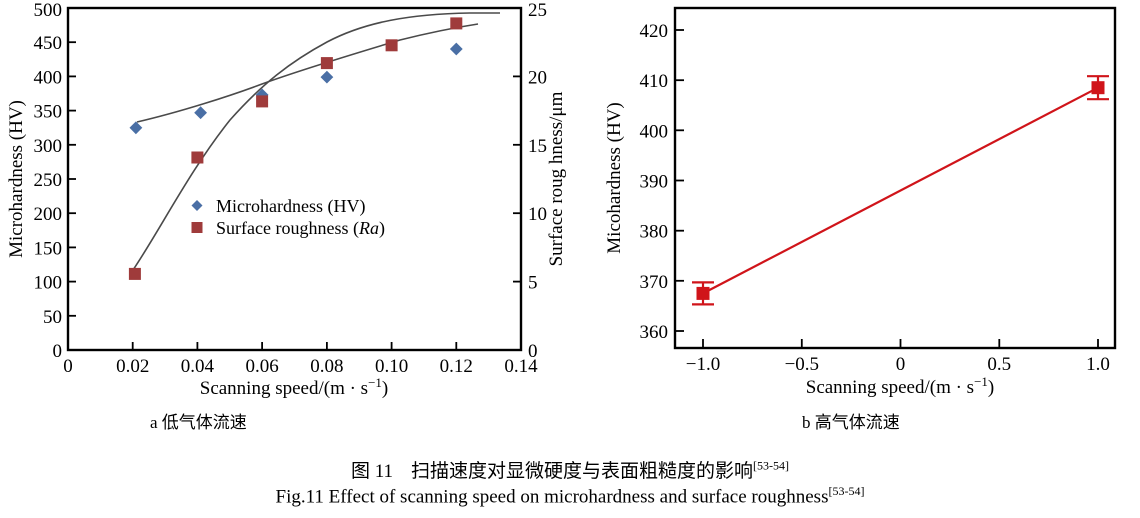 The image size is (1140, 518). Describe the element at coordinates (197, 227) in the screenshot. I see `legend-marker-roughness` at that location.